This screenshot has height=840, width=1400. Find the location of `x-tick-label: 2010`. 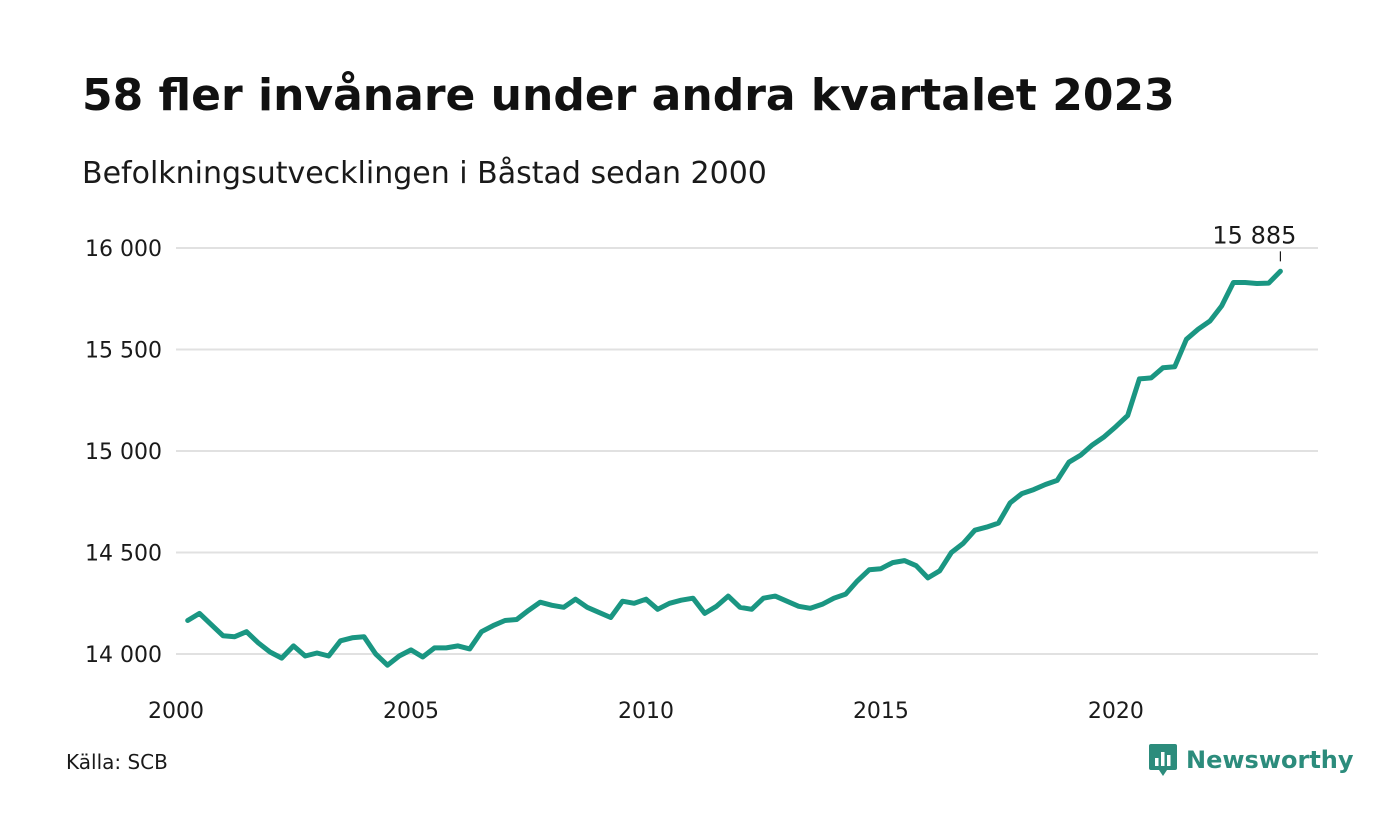

x-tick-label: 2010 is located at coordinates (646, 711).